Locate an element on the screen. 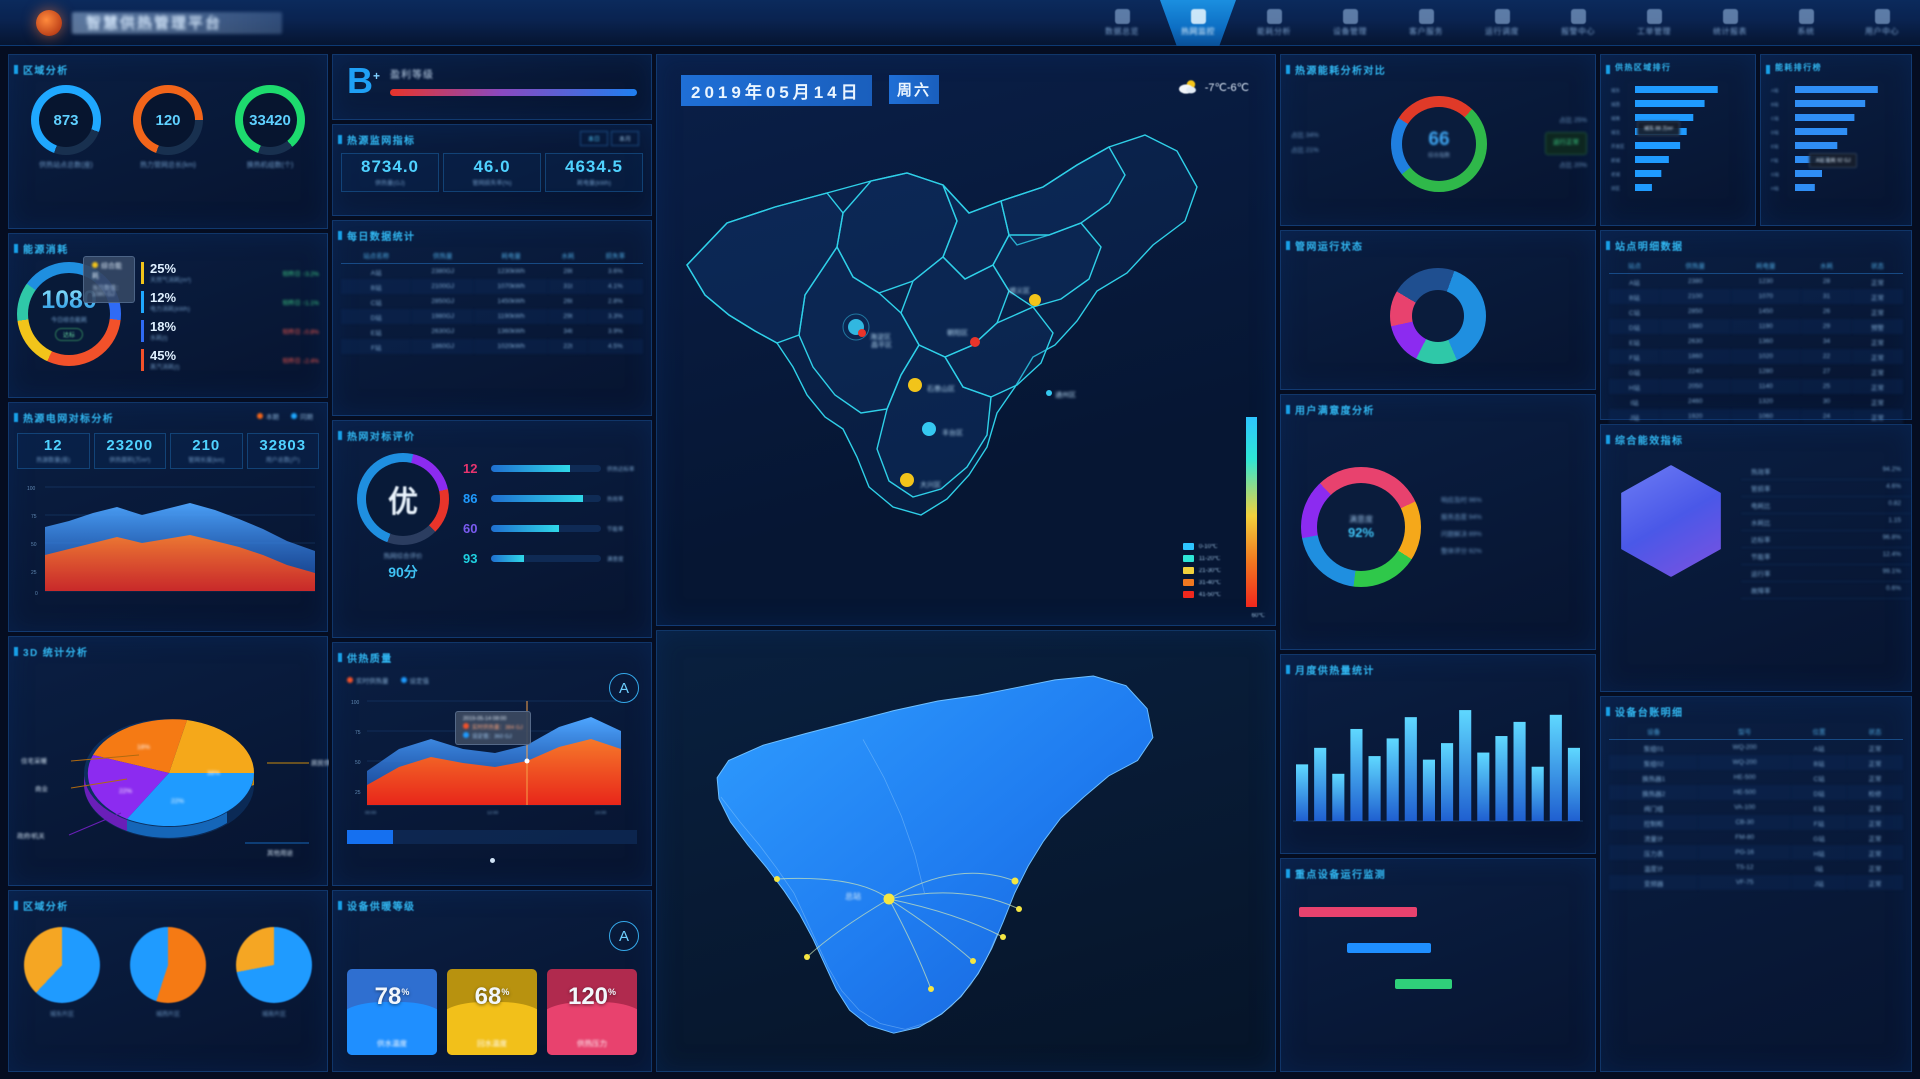 Image resolution: width=1920 pixels, height=1079 pixels. table-cell: 3.3% is located at coordinates (615, 316).